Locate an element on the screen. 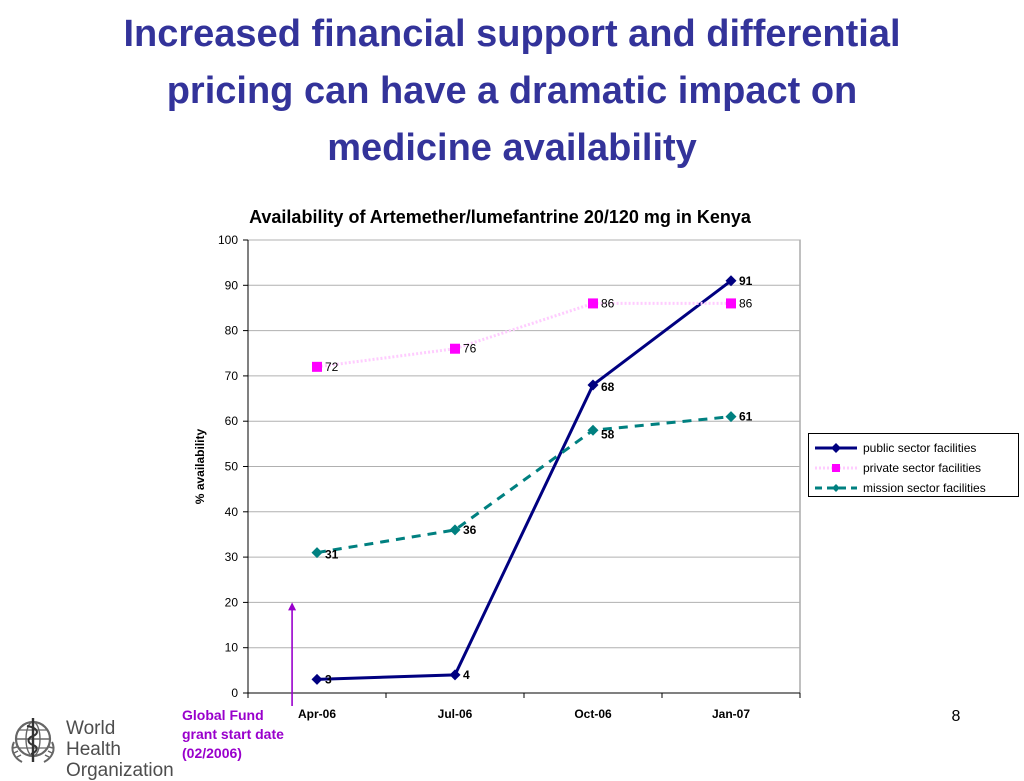 This screenshot has height=781, width=1024. y-tick-label-20: 20 is located at coordinates (232, 602).